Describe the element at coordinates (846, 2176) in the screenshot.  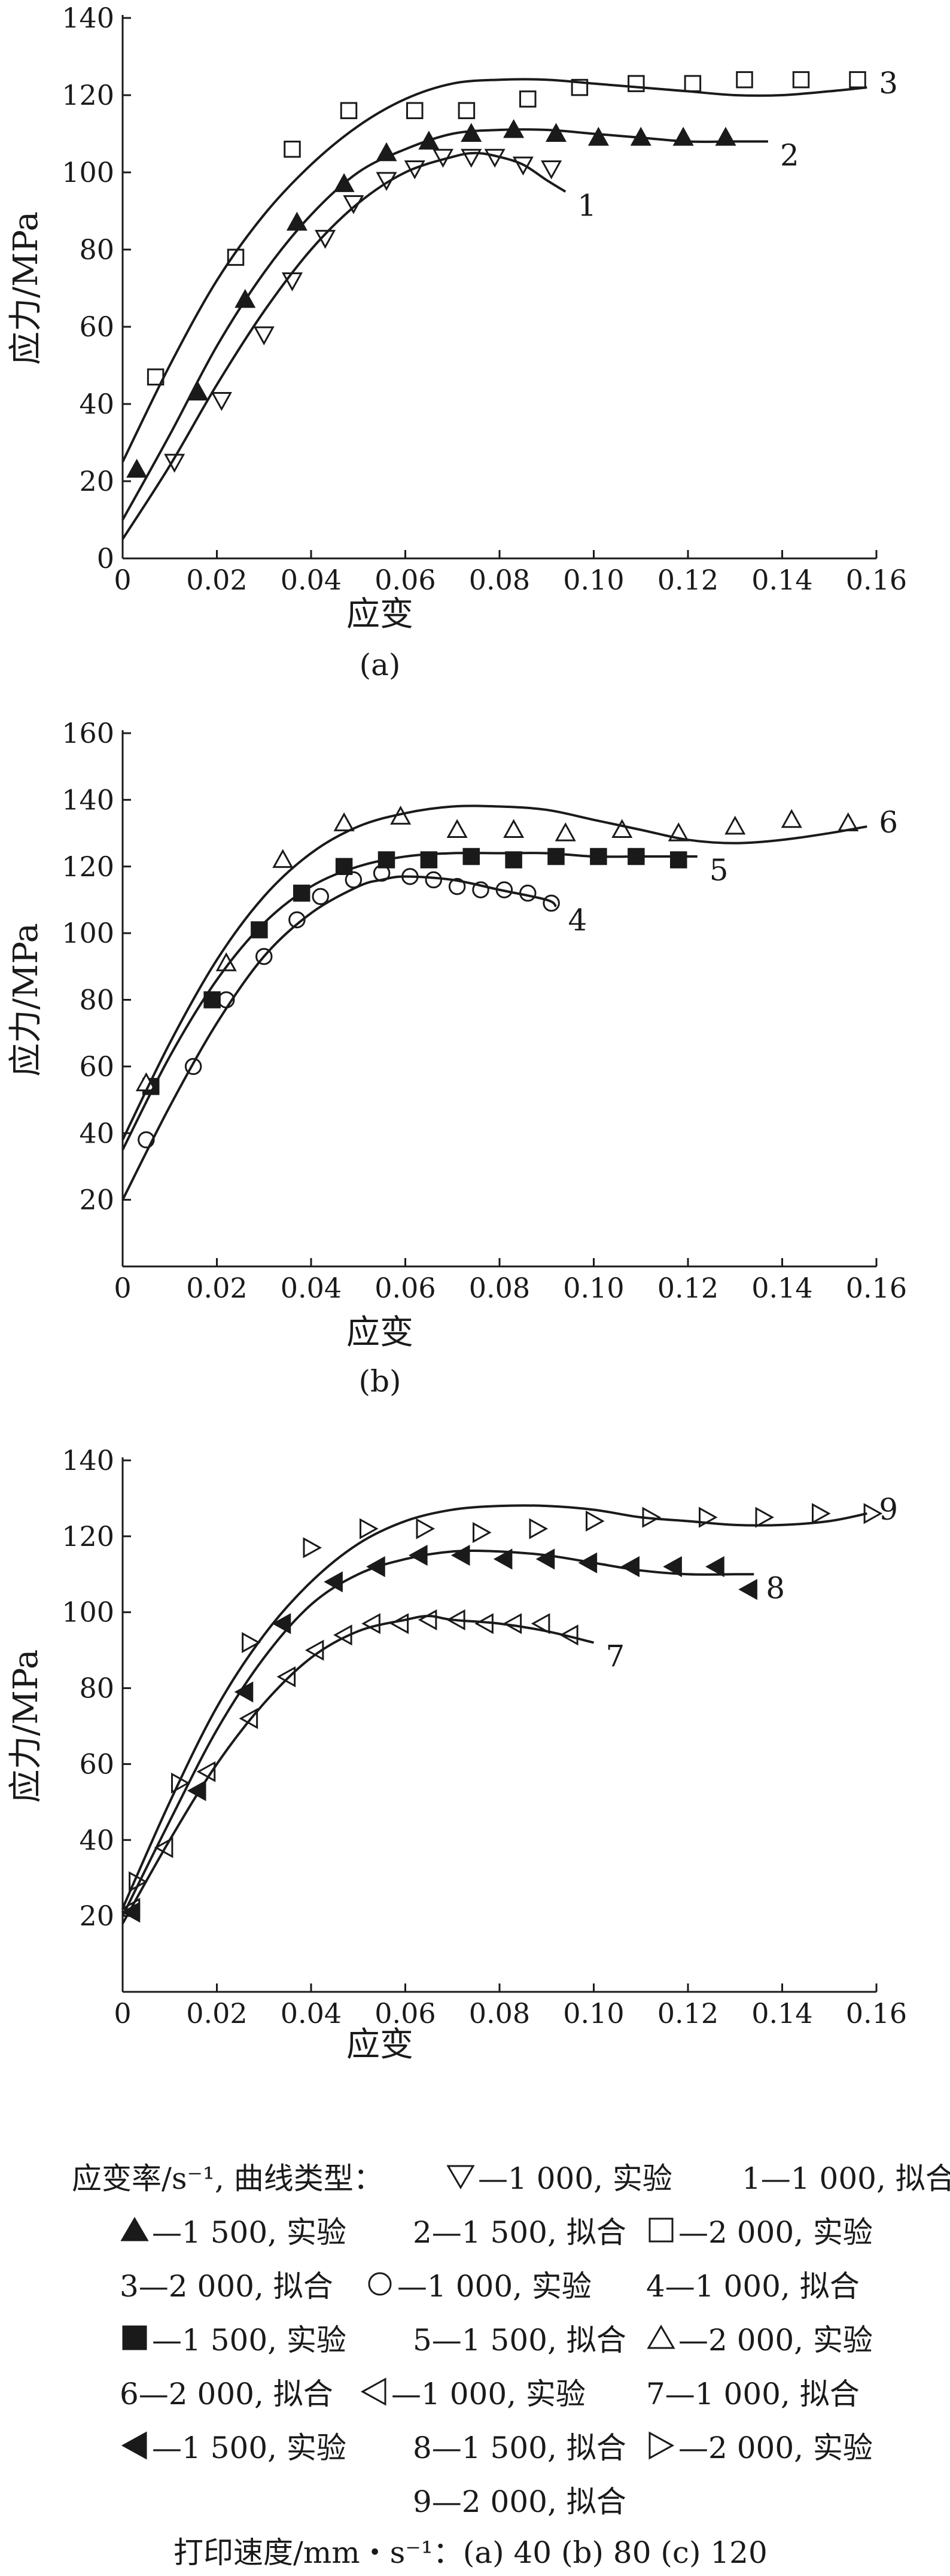
I see `legend-entry: 1—1 000, 拟合` at that location.